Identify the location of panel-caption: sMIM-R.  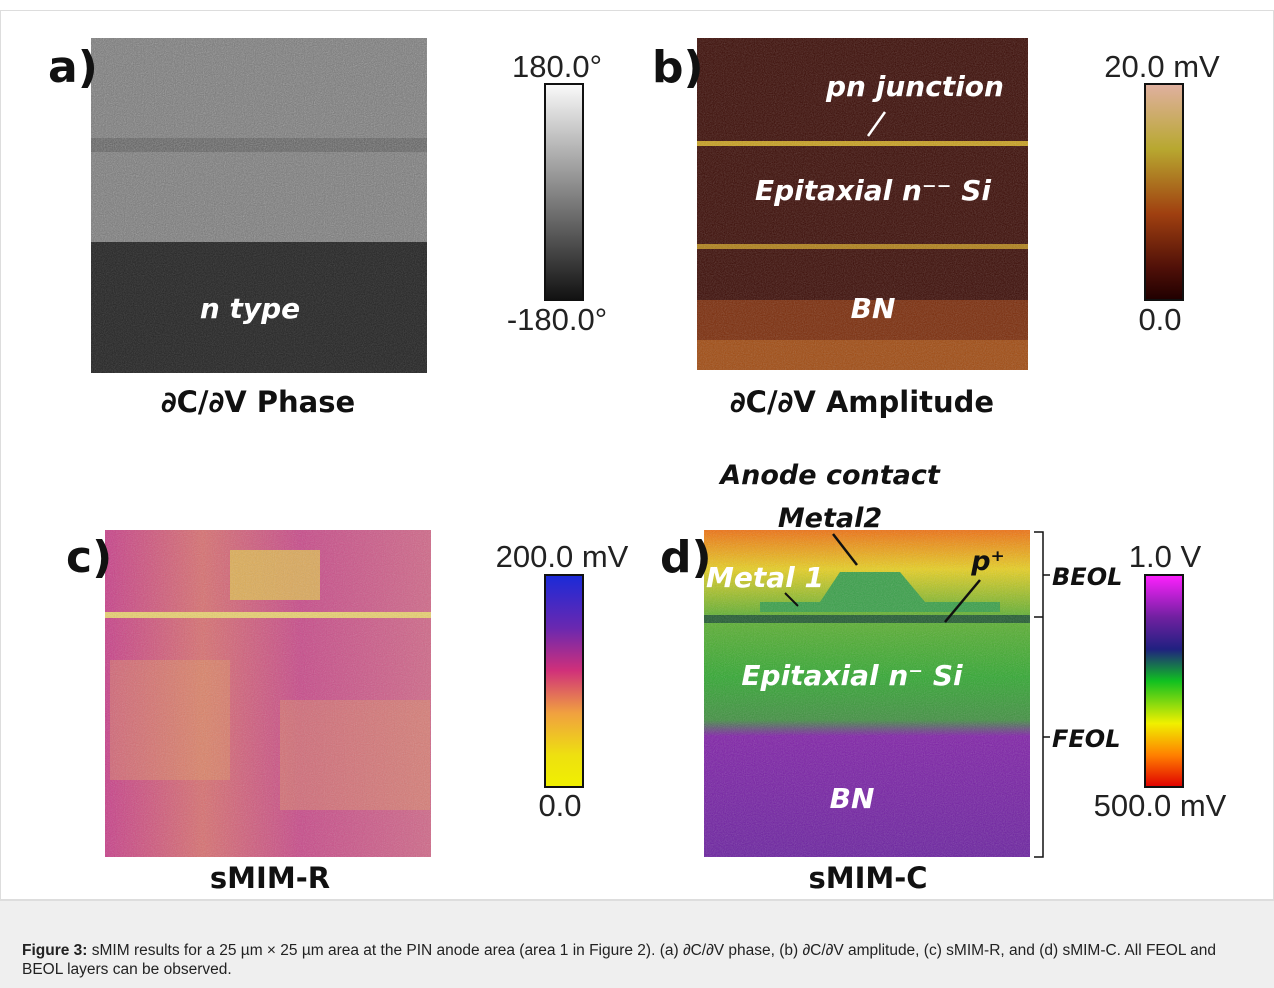
(270, 878).